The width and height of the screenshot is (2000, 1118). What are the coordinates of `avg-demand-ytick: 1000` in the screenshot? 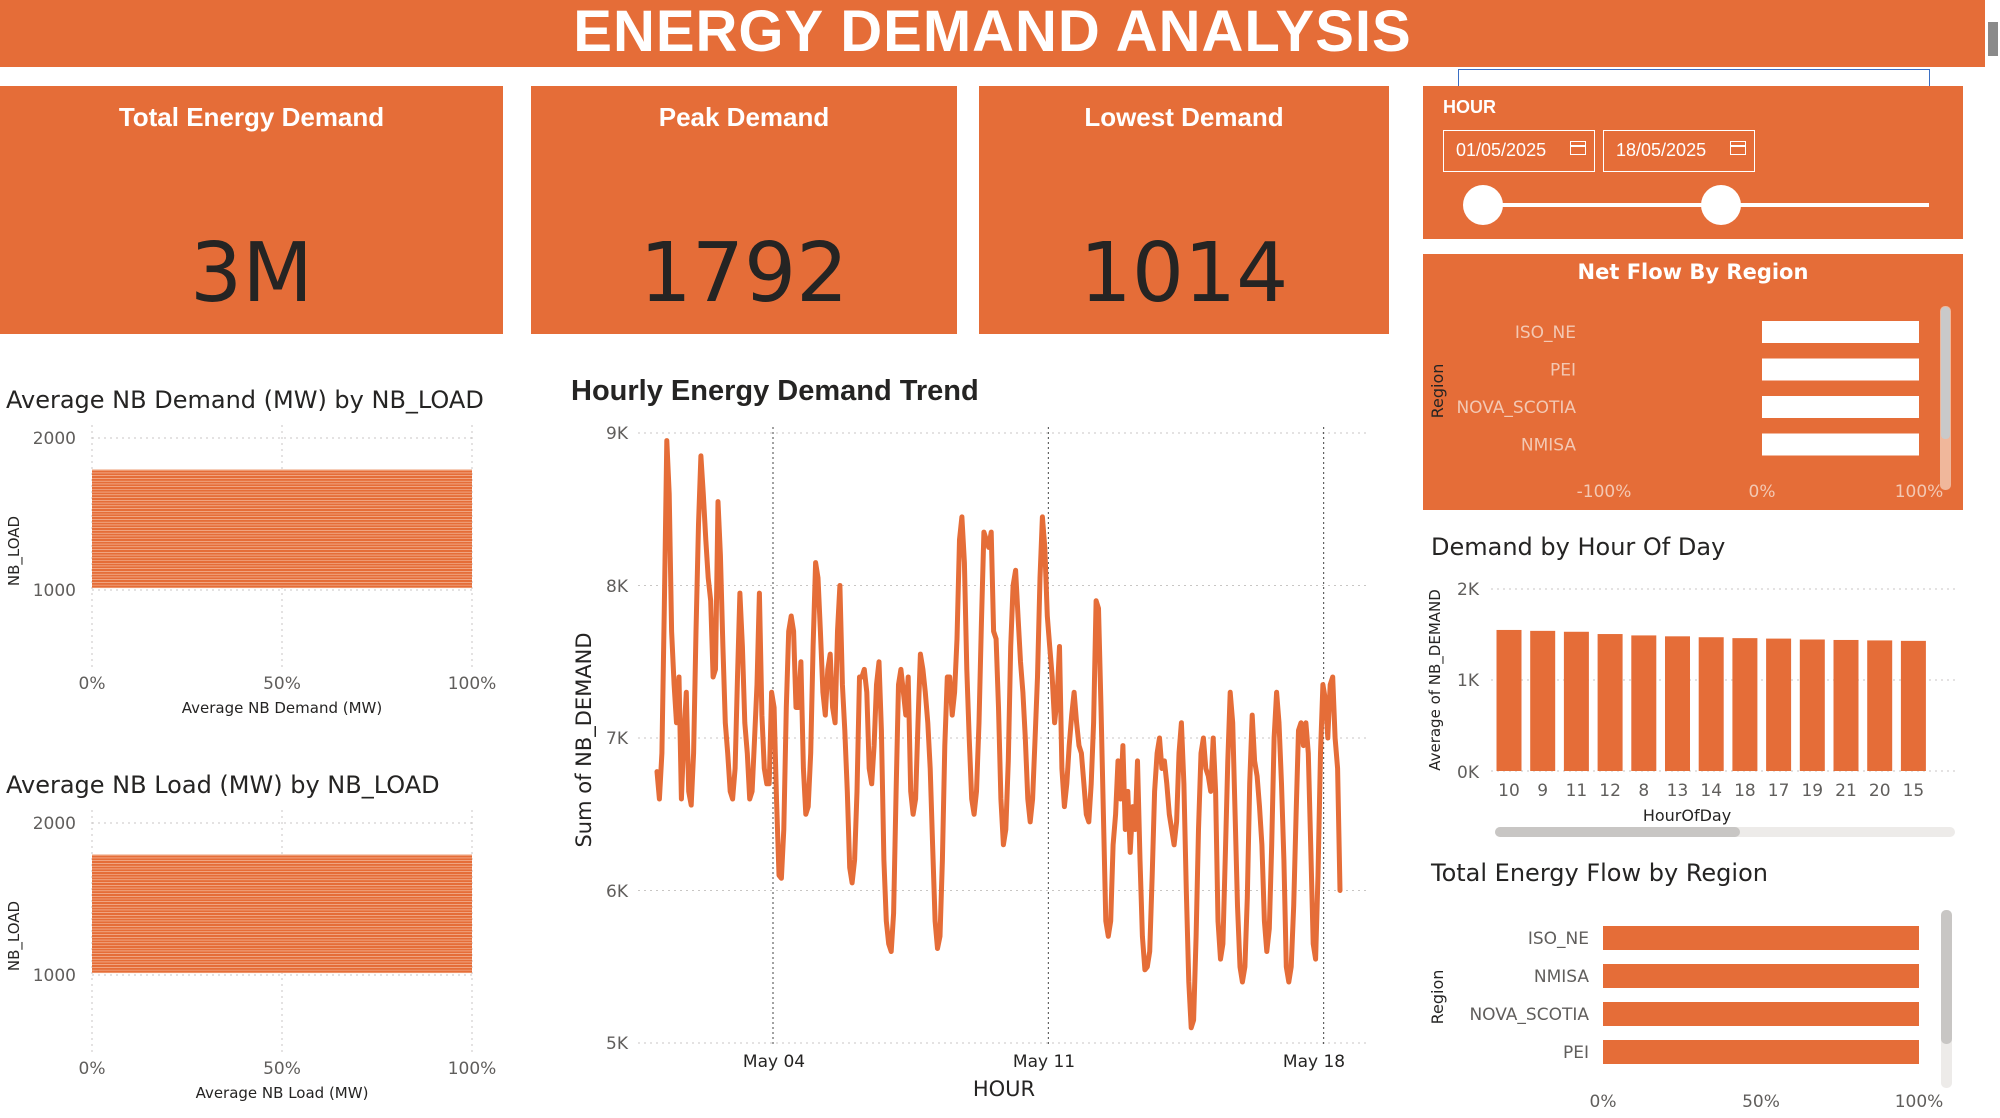 It's located at (54, 591).